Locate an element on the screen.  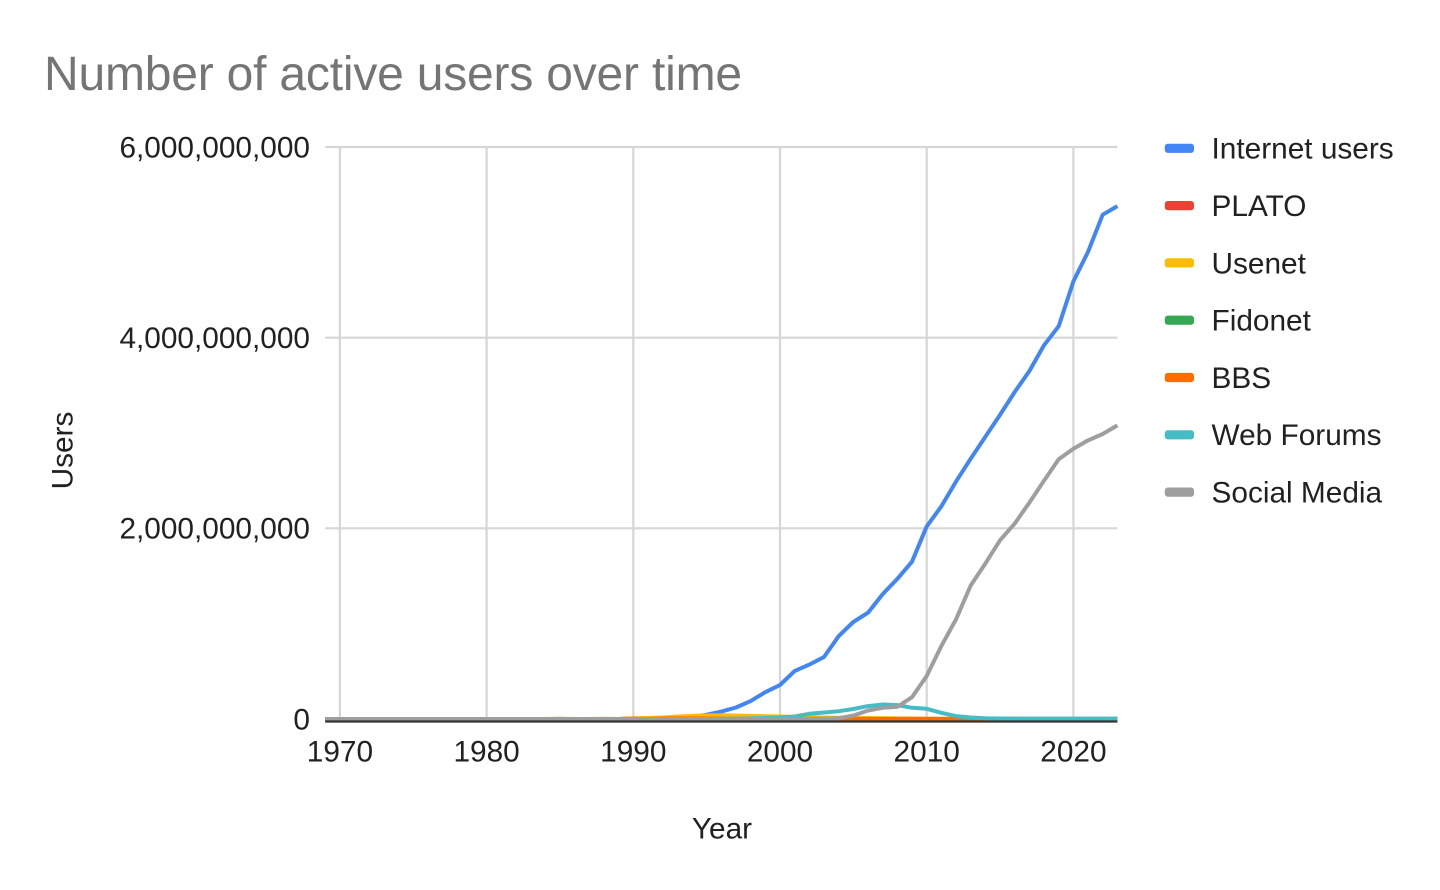
svg-text: 6,000,000,000 is located at coordinates (214, 147).